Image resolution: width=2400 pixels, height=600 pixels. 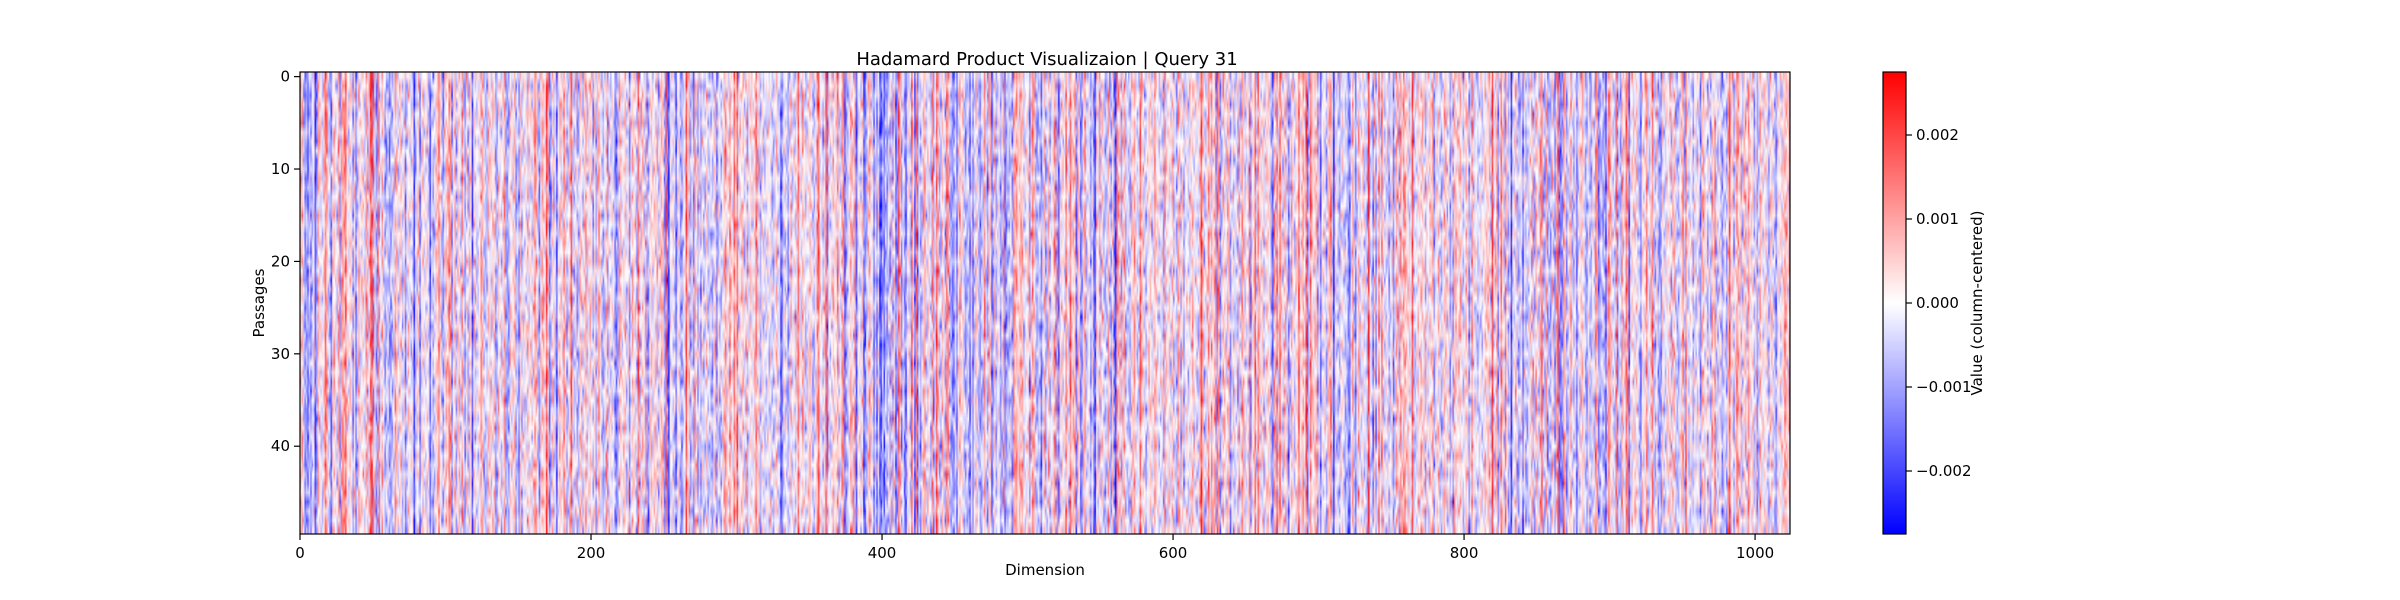 I want to click on colorbar-label: Value (column-centered), so click(x=1977, y=303).